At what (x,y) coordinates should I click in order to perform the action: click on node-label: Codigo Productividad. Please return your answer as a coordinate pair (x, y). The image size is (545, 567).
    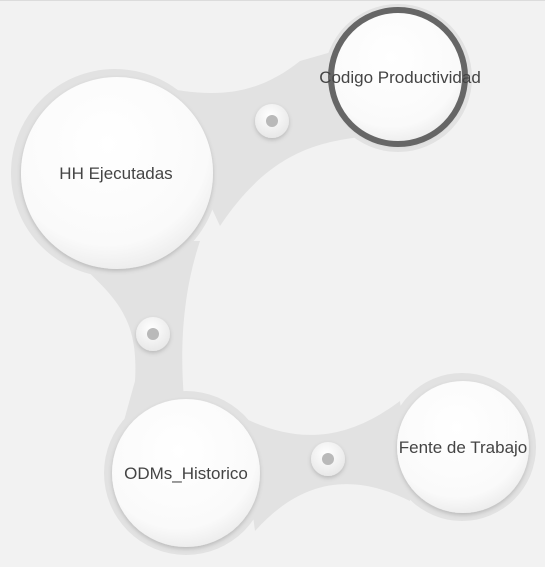
    Looking at the image, I should click on (400, 77).